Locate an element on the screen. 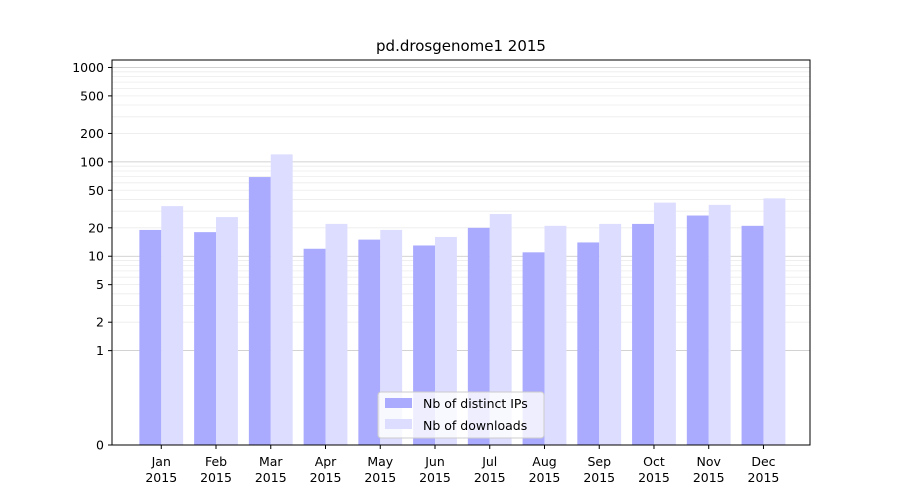 The height and width of the screenshot is (500, 900). y-tick-label: 0 is located at coordinates (100, 445).